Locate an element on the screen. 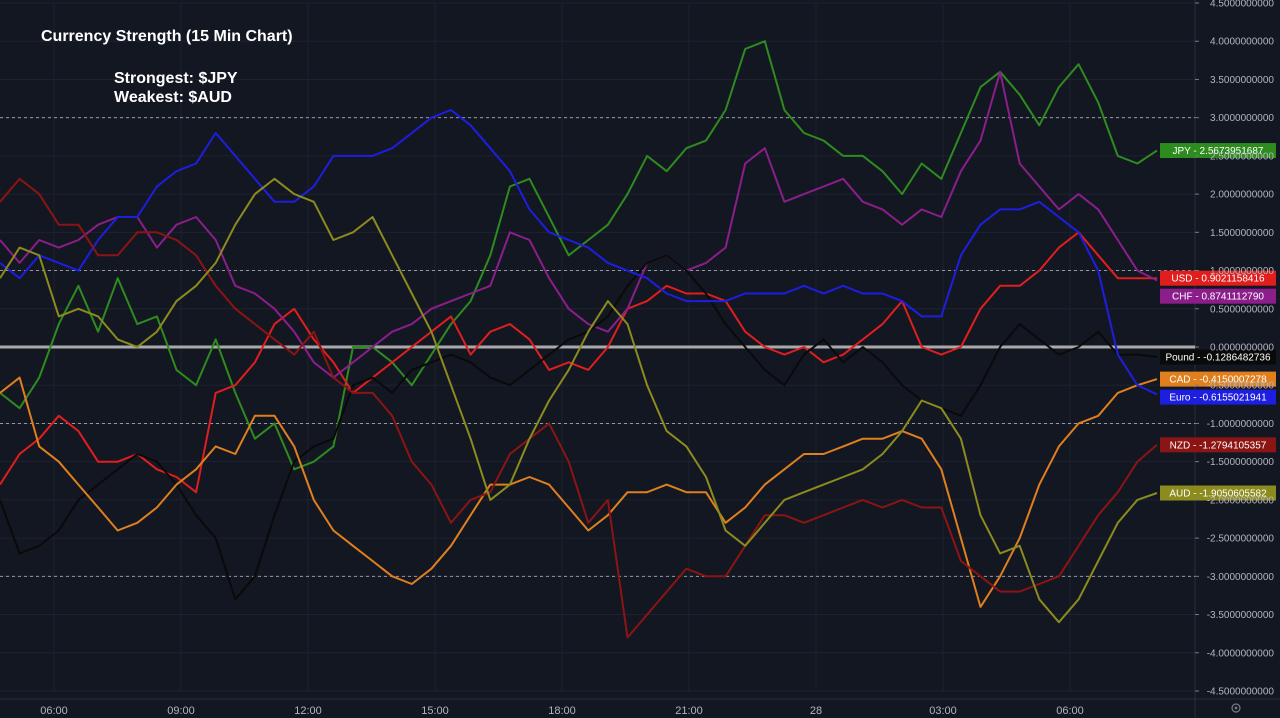 This screenshot has width=1280, height=718. y-tick-label: -4.0000000000 is located at coordinates (1241, 653).